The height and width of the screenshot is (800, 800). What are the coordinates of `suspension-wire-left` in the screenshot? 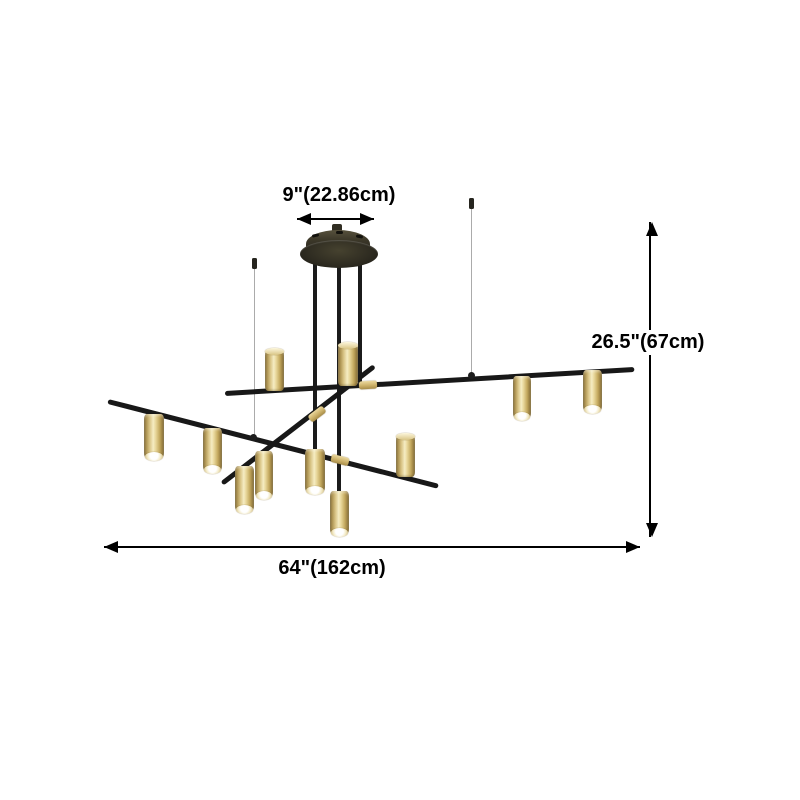 It's located at (254, 350).